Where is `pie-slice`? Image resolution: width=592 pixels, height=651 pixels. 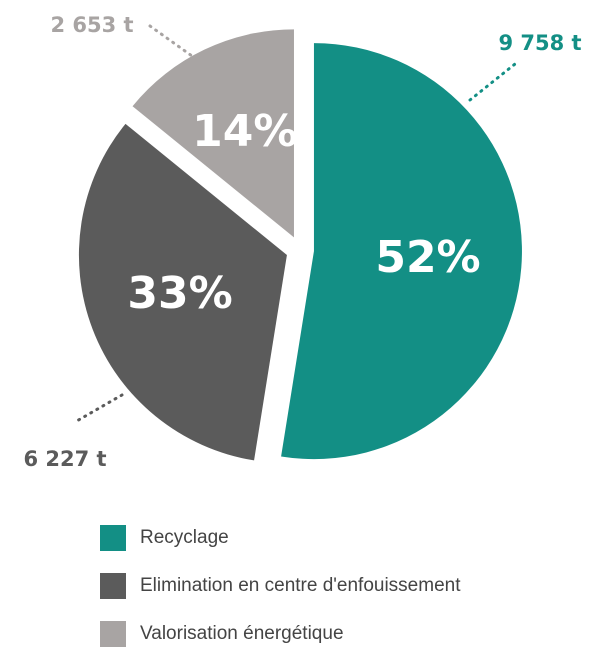
pie-slice is located at coordinates (213, 133).